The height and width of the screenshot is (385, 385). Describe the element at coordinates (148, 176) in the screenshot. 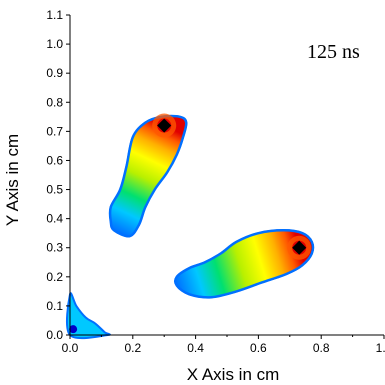

I see `upper-left-plume-field` at that location.